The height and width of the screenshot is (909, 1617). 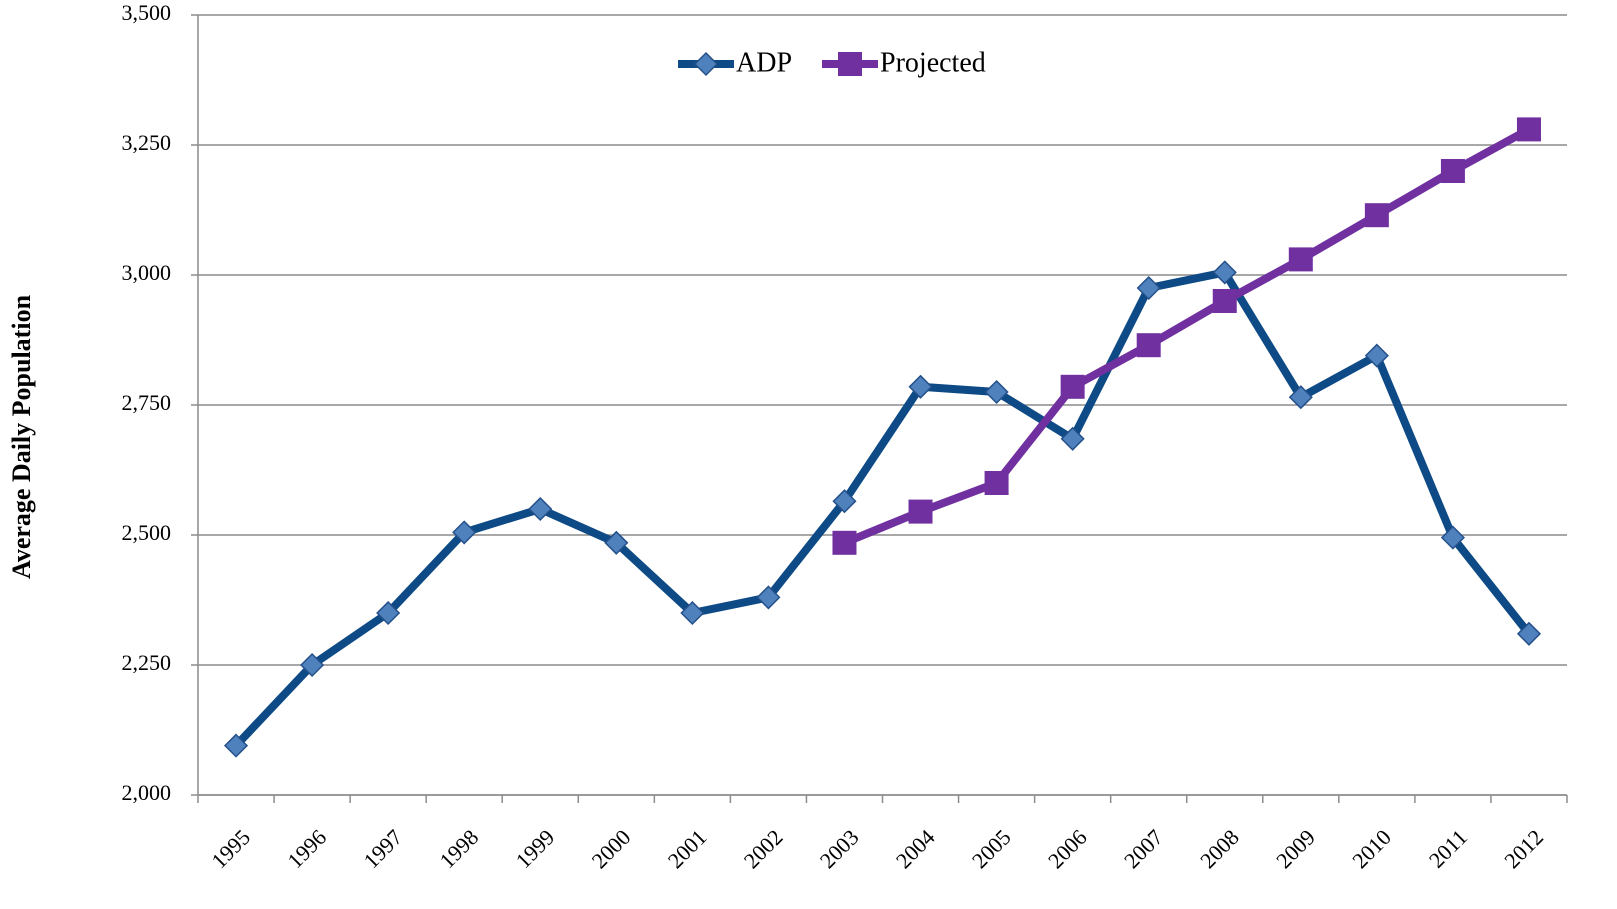 What do you see at coordinates (1295, 848) in the screenshot?
I see `x-tick-label: 2009` at bounding box center [1295, 848].